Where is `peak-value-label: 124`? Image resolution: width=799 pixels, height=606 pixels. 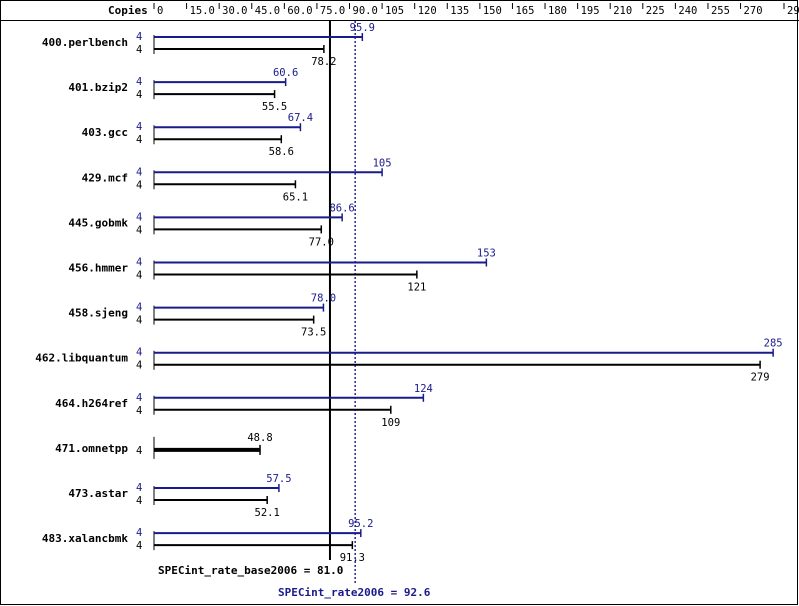
peak-value-label: 124 is located at coordinates (423, 389).